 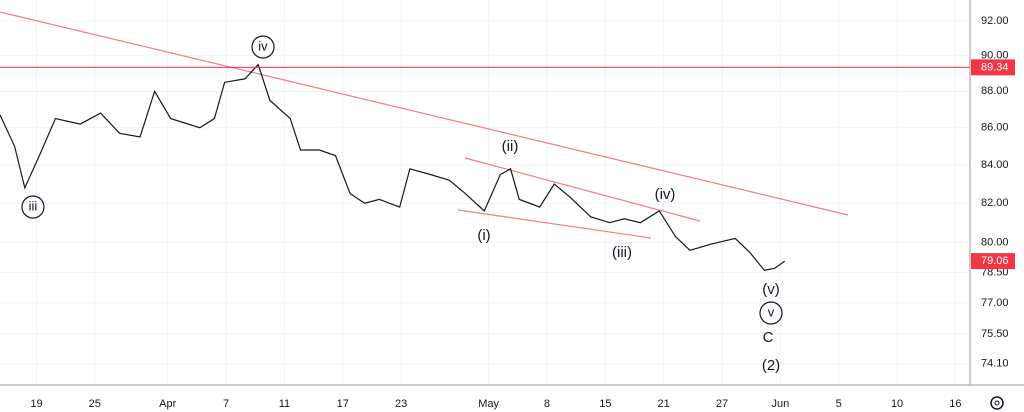 I want to click on y-tick-label: 84.00, so click(x=995, y=165).